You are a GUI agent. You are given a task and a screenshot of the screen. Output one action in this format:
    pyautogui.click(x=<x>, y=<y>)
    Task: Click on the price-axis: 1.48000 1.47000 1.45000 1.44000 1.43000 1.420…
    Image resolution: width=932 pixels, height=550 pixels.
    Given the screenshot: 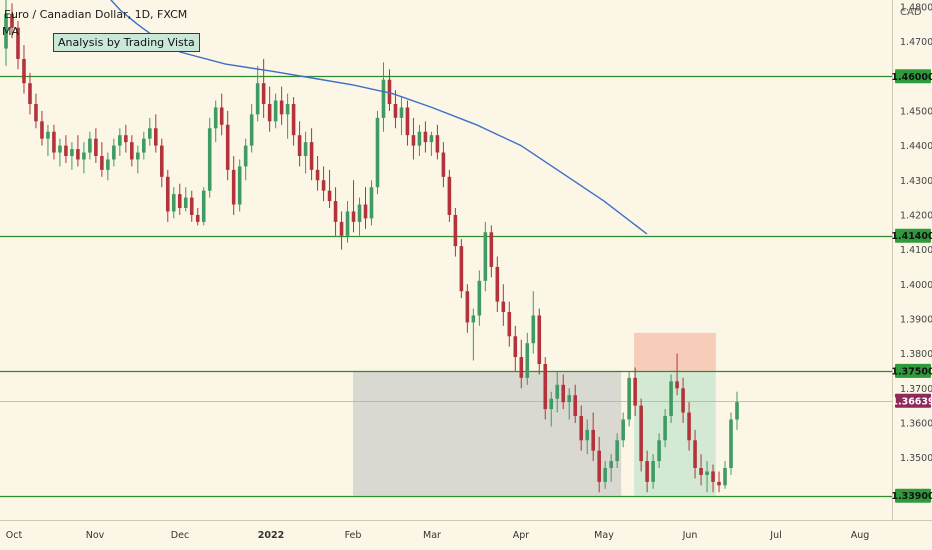 What is the action you would take?
    pyautogui.click(x=916, y=233)
    